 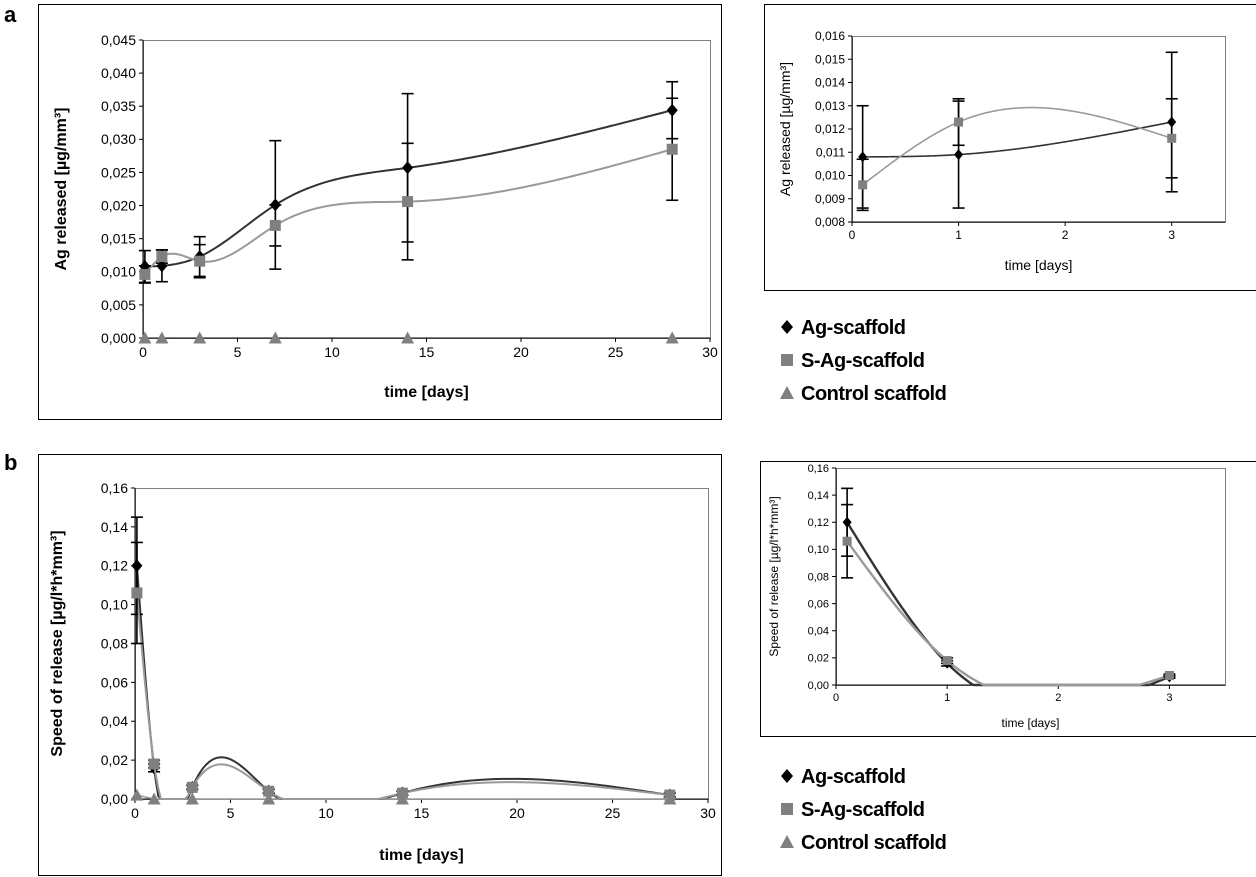 What do you see at coordinates (830, 106) in the screenshot?
I see `y-tick-label: 0,013` at bounding box center [830, 106].